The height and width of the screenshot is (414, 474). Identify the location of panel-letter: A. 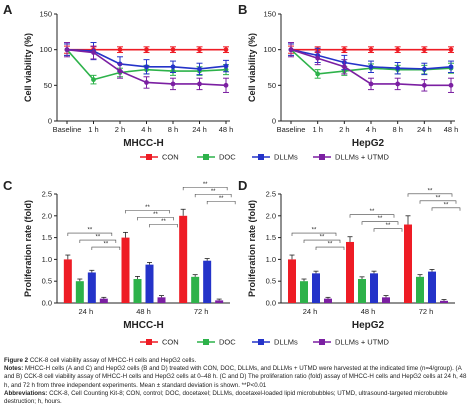
(8, 9).